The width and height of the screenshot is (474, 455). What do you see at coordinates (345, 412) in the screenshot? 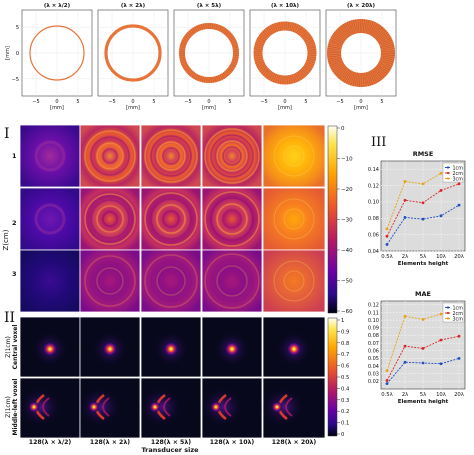
I see `colorbar-tick-label: 0.2` at bounding box center [345, 412].